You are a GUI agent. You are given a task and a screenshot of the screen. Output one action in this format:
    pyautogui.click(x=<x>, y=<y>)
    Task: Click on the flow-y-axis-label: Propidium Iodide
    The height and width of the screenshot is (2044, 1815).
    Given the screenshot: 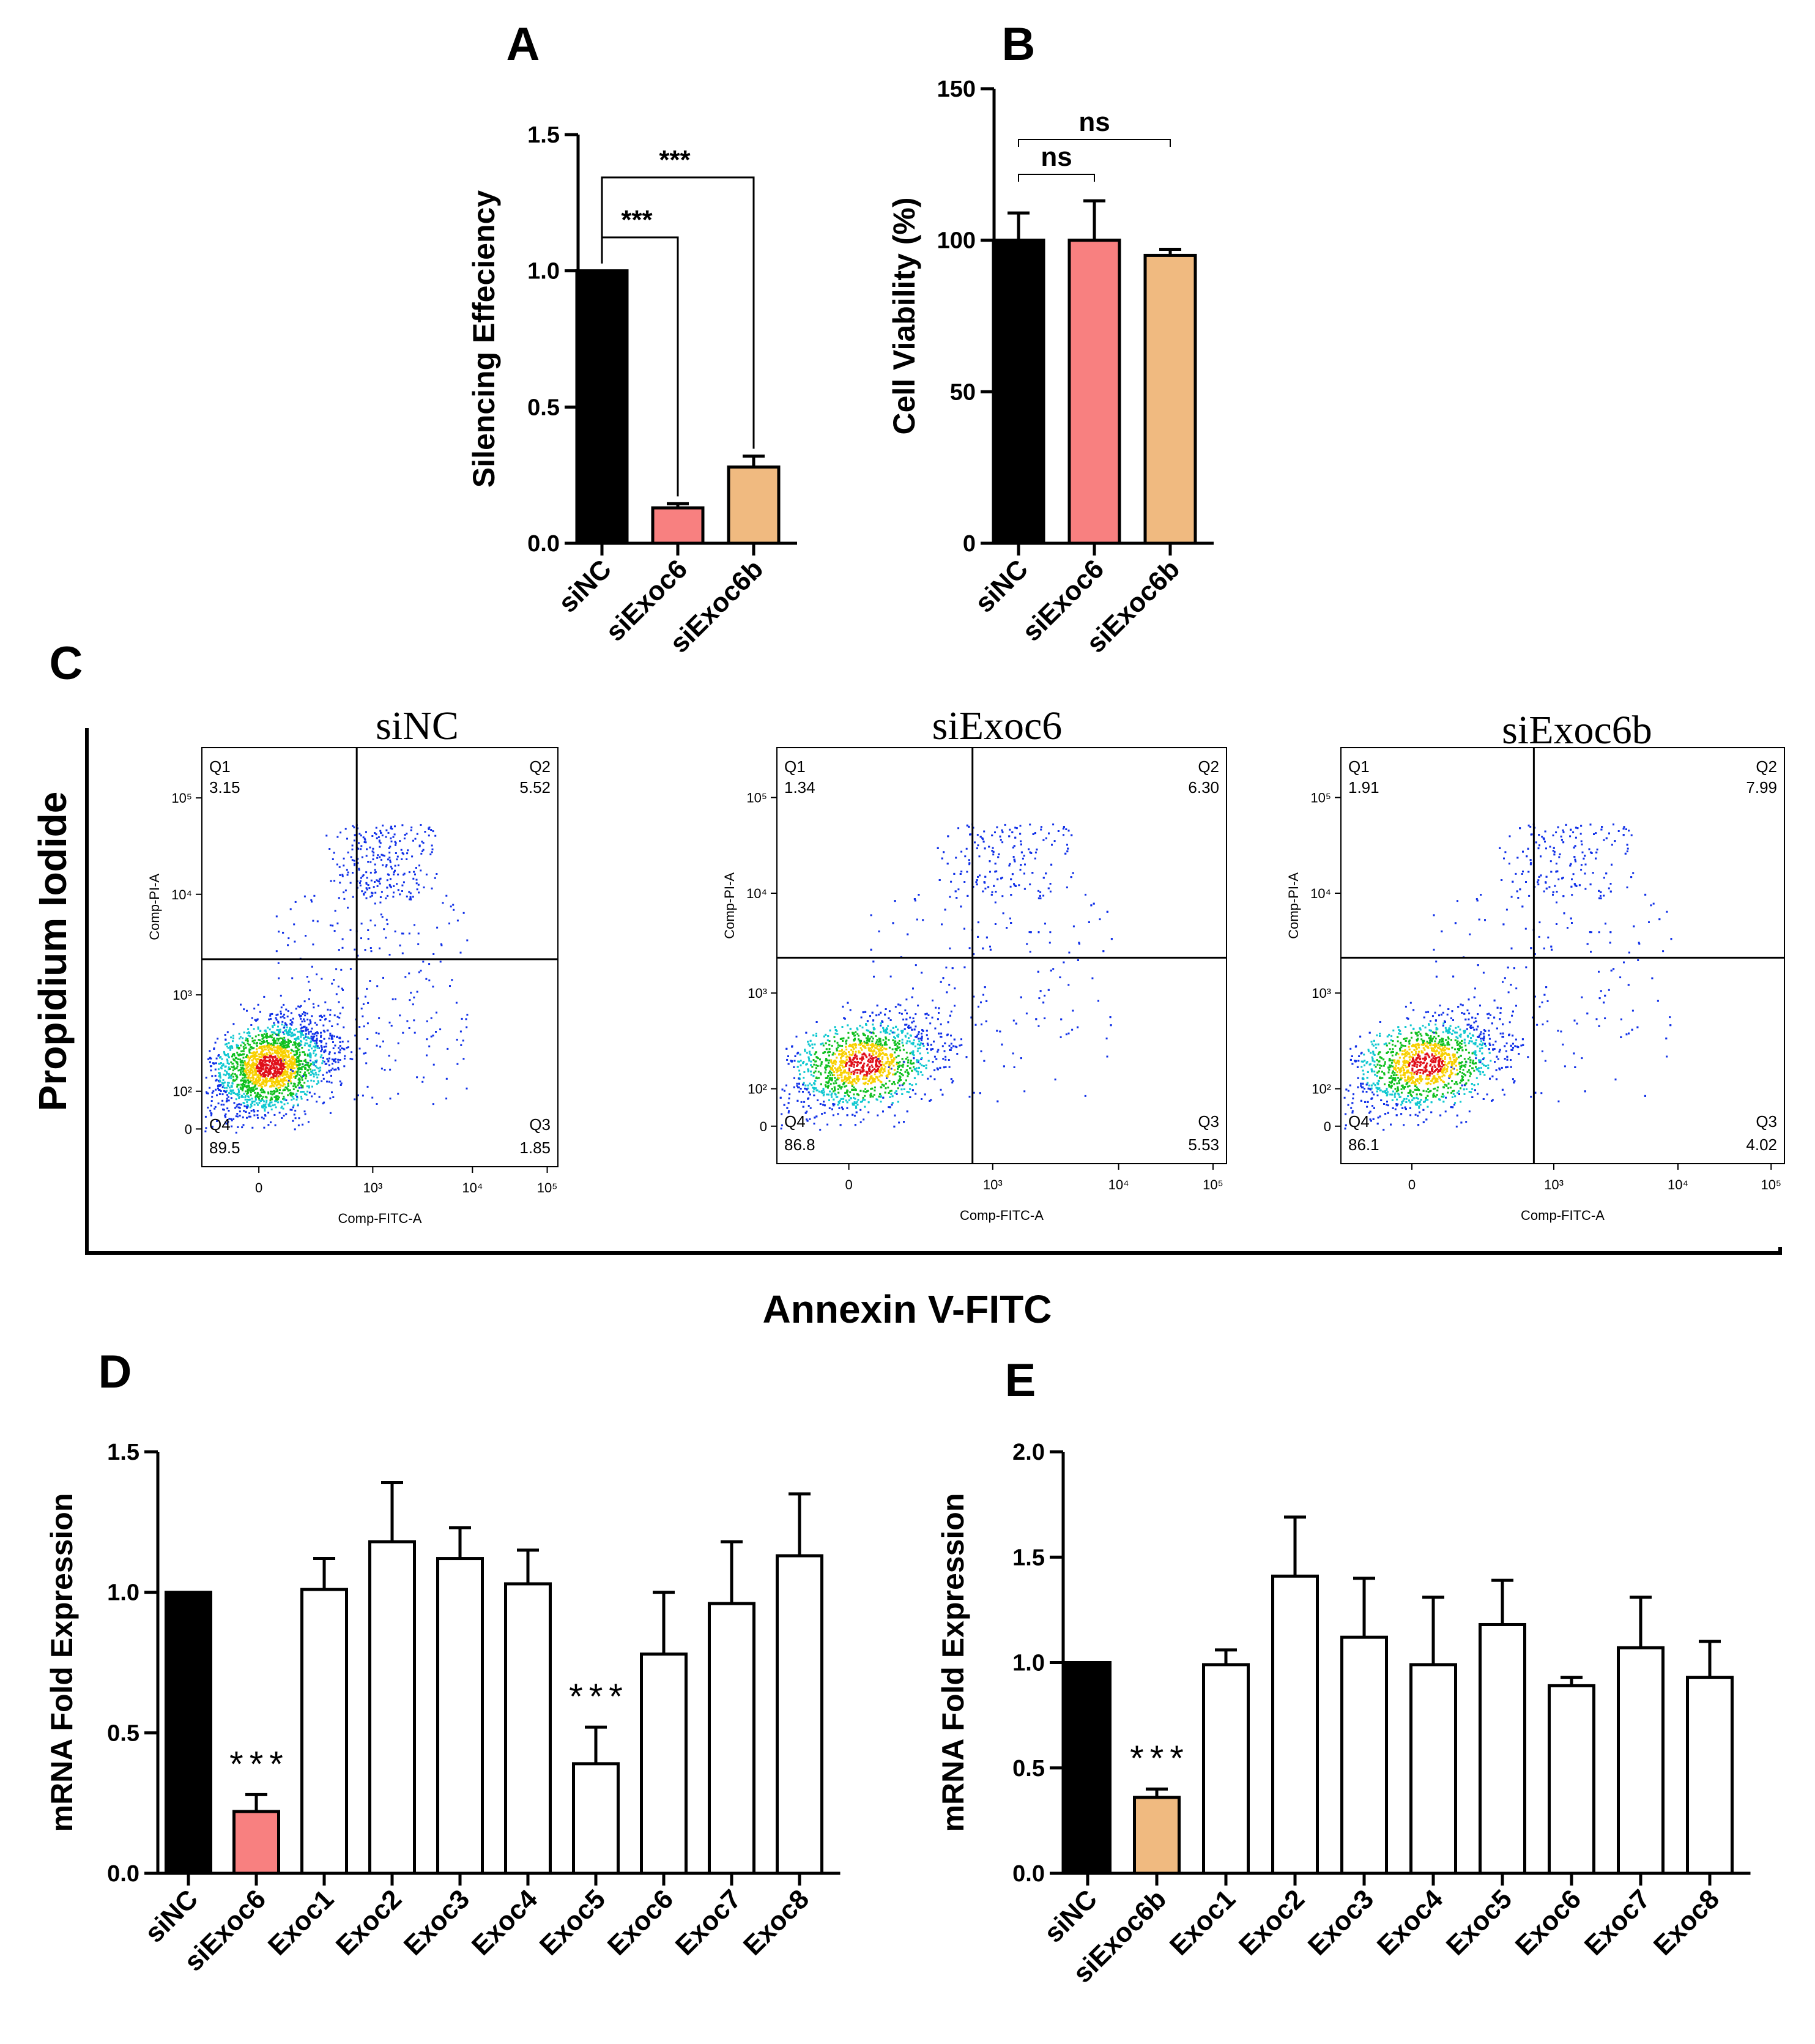 What is the action you would take?
    pyautogui.click(x=53, y=952)
    